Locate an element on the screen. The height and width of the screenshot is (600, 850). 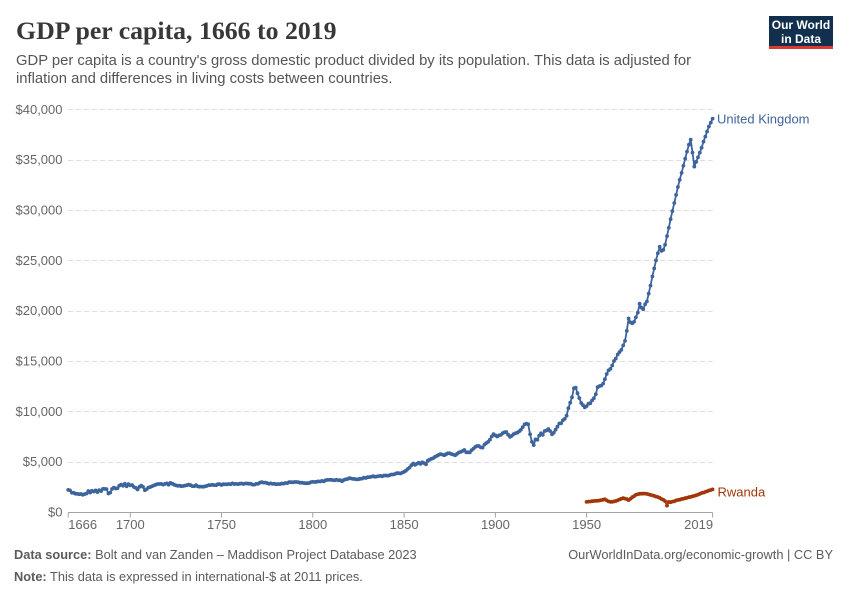
svg-text: $35,000 is located at coordinates (39, 159).